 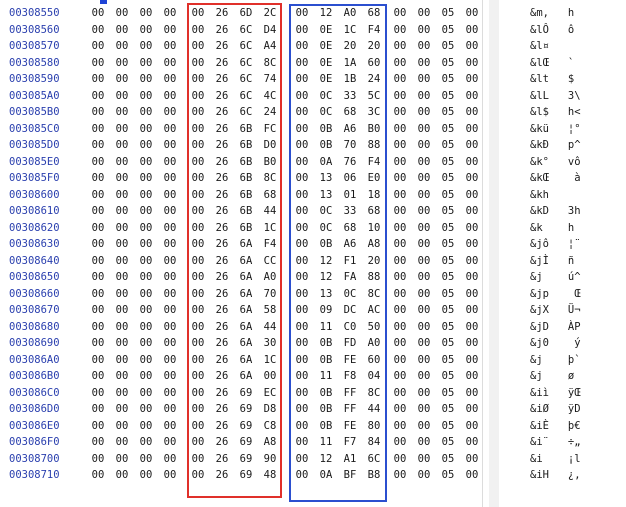 What do you see at coordinates (374, 161) in the screenshot?
I see `hex-byte: F4` at bounding box center [374, 161].